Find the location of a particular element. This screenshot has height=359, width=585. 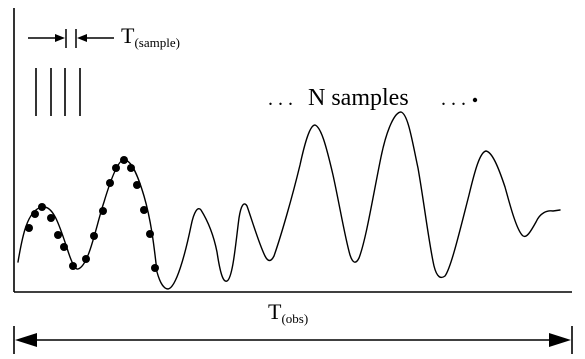

observation-right-arrowhead is located at coordinates (560, 340).